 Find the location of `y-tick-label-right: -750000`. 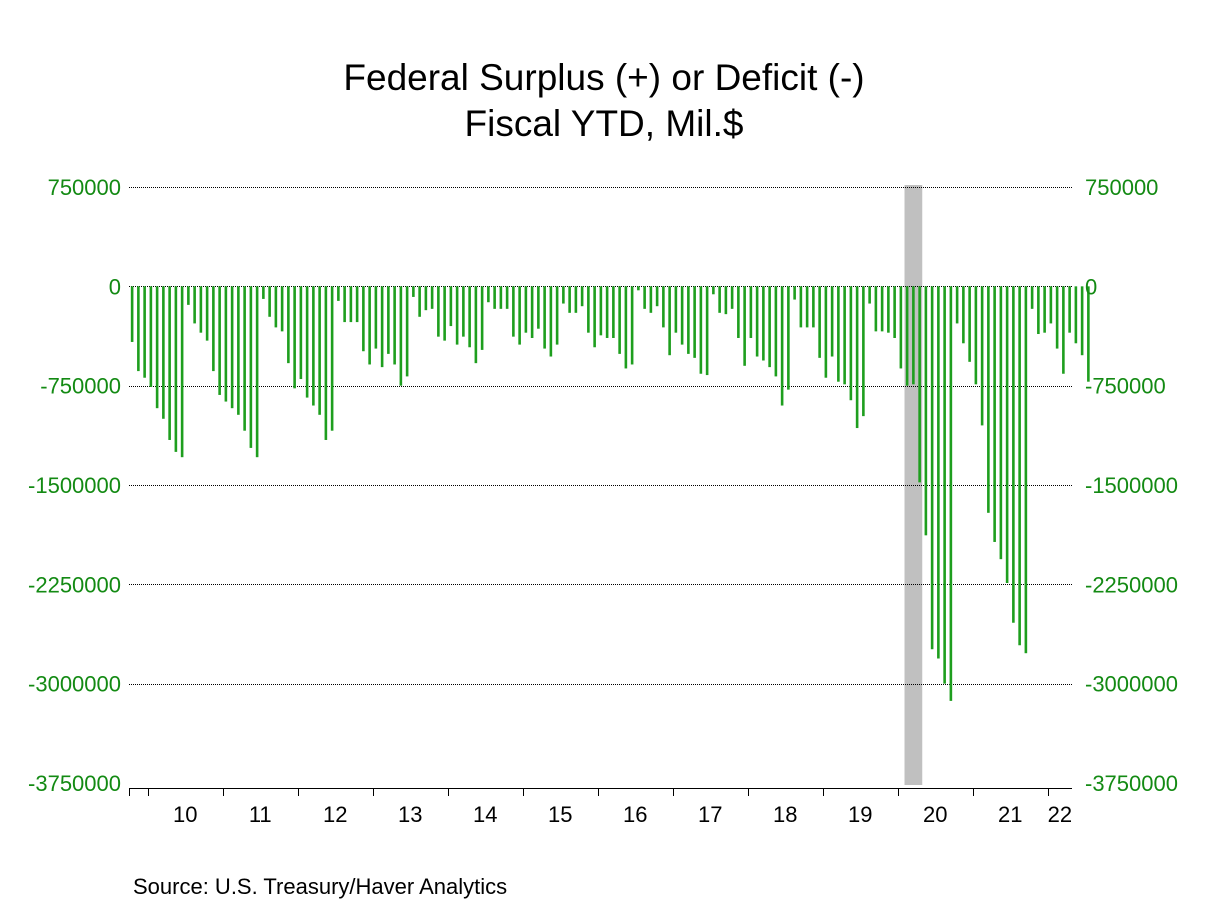

y-tick-label-right: -750000 is located at coordinates (1125, 386).